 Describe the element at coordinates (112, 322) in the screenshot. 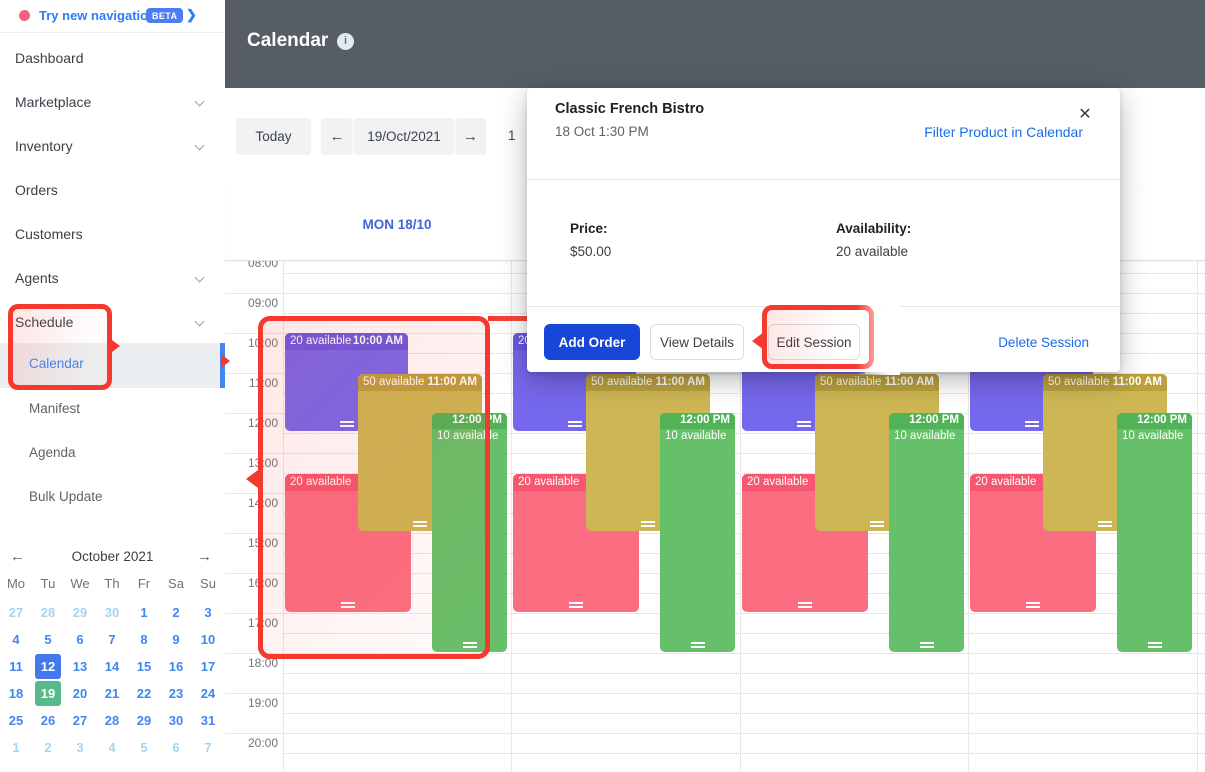

I see `sidebar-item-schedule: Schedule` at that location.